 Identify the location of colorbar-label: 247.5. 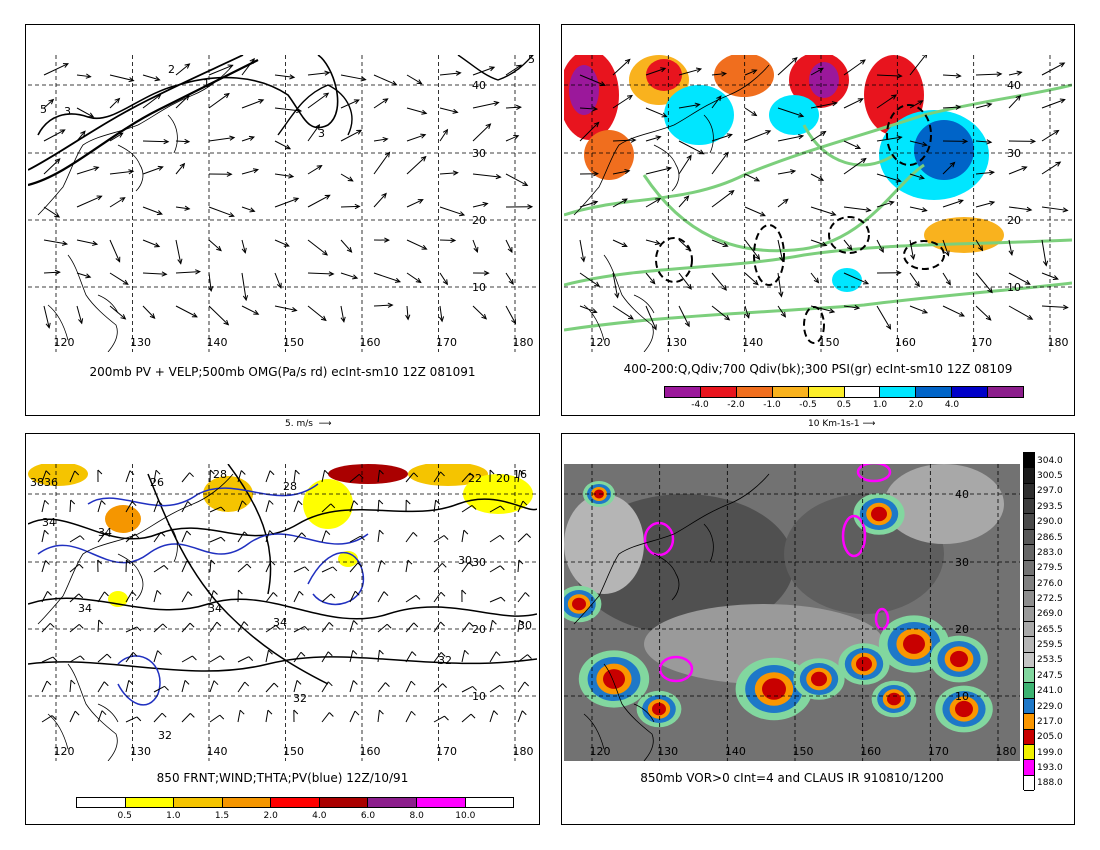
(1050, 675).